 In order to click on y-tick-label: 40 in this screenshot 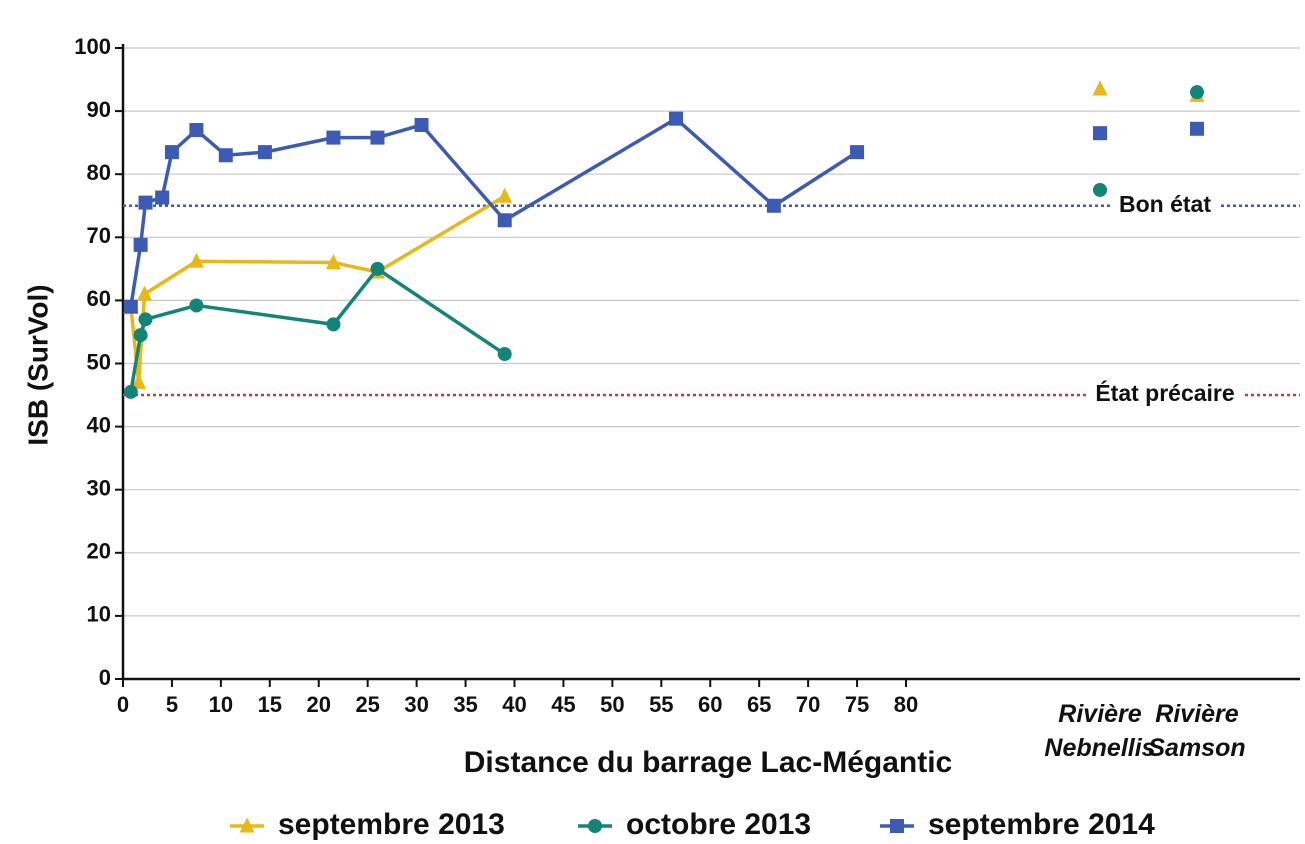, I will do `click(99, 424)`.